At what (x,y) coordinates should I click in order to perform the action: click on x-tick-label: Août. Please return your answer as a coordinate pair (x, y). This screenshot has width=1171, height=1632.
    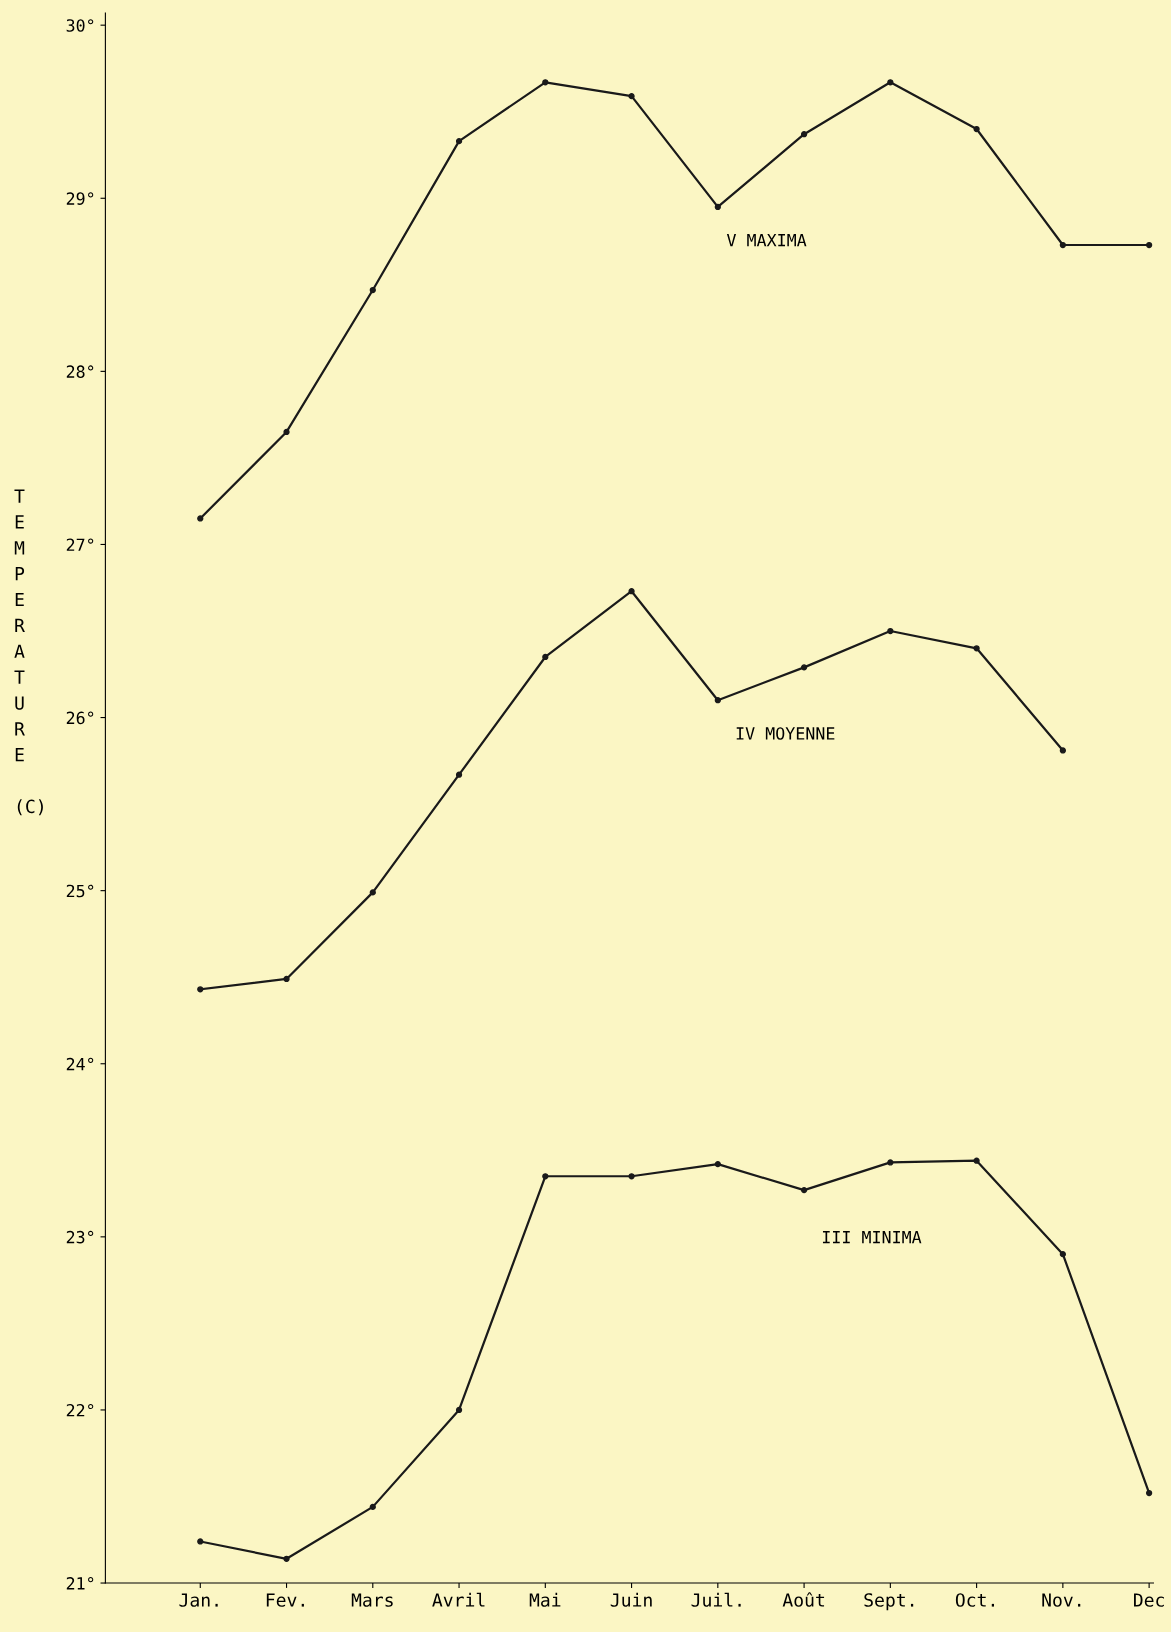
    Looking at the image, I should click on (803, 1599).